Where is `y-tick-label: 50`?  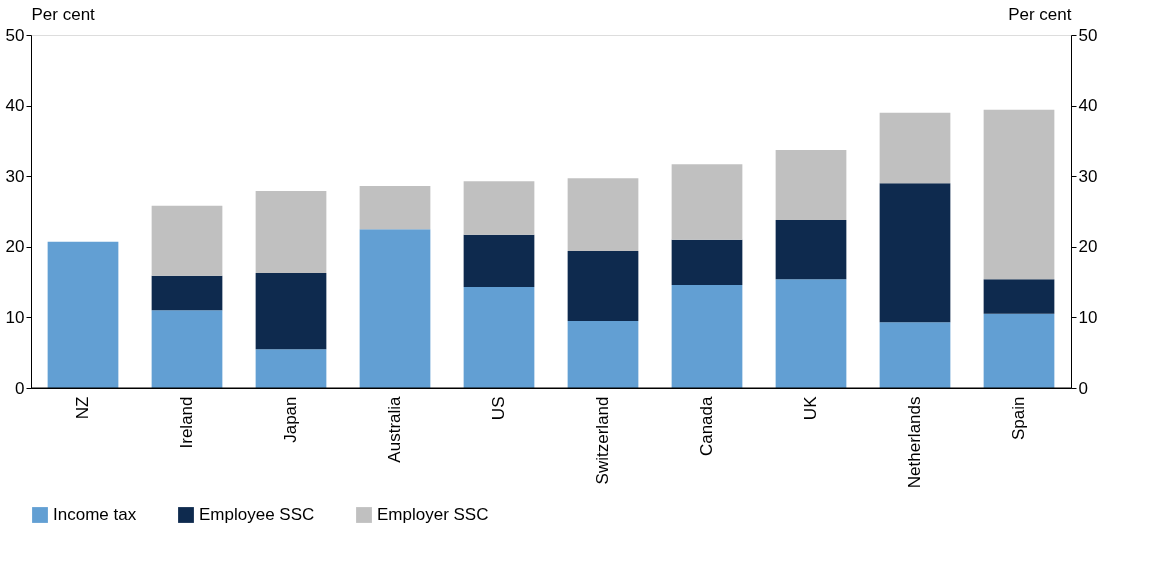 y-tick-label: 50 is located at coordinates (15, 35).